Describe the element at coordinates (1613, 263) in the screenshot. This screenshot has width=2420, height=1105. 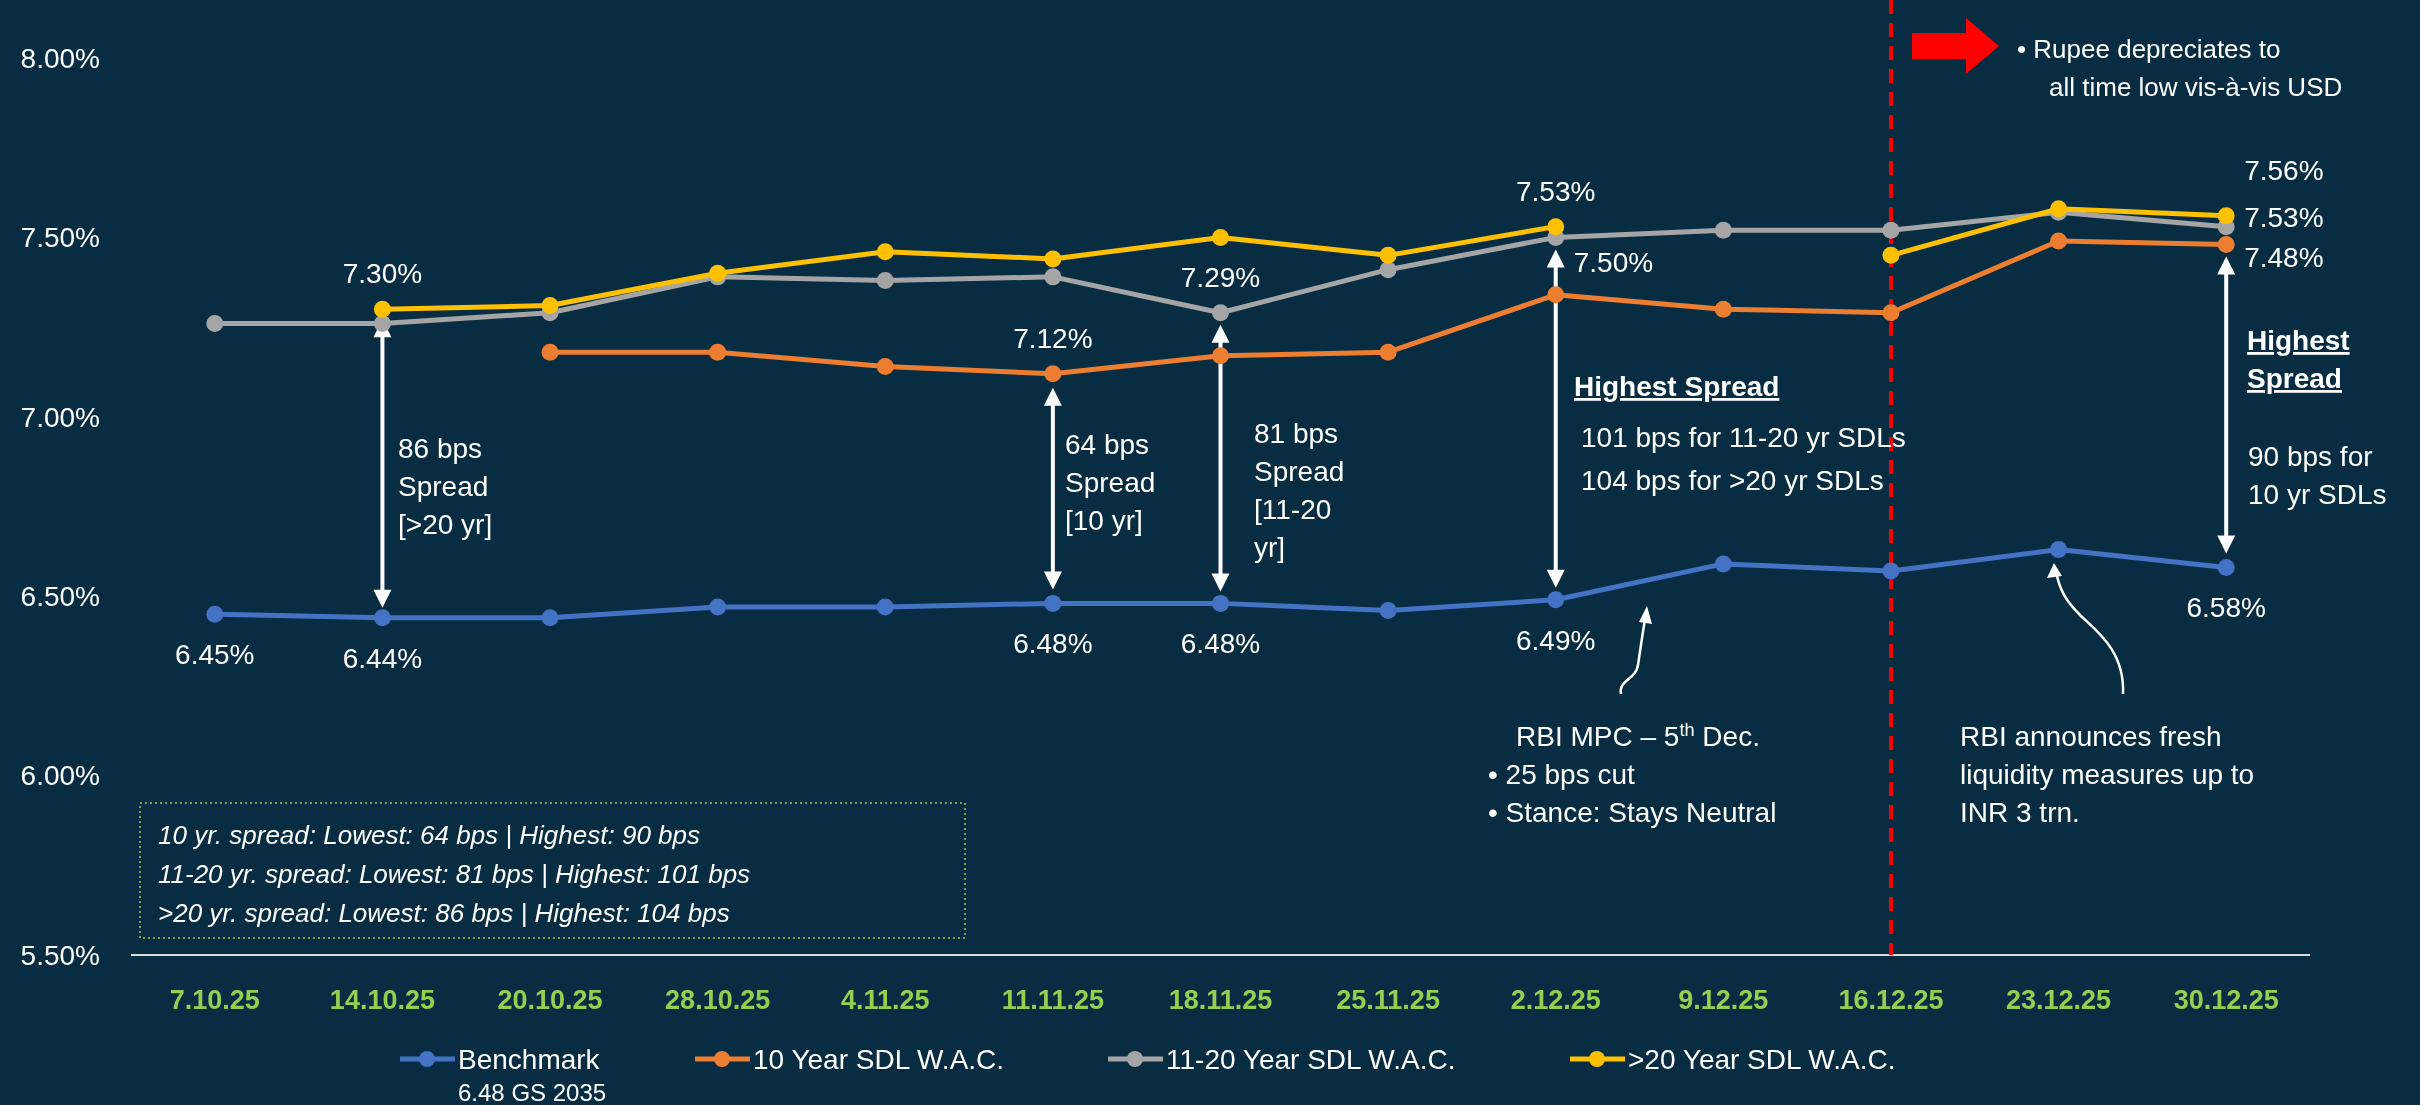
I see `data-label: 7.50%` at that location.